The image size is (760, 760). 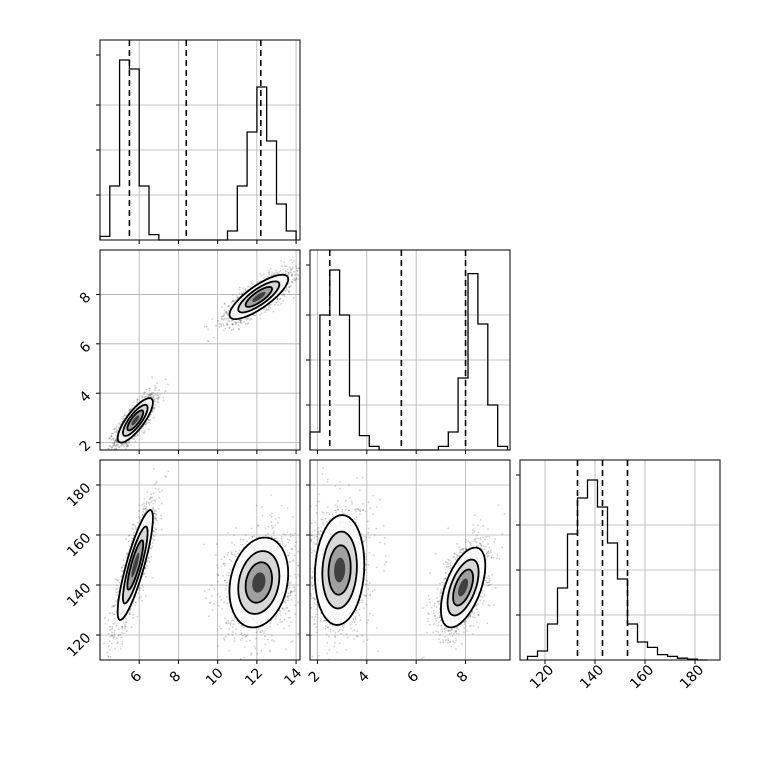 I want to click on panel-frame, so click(x=410, y=350).